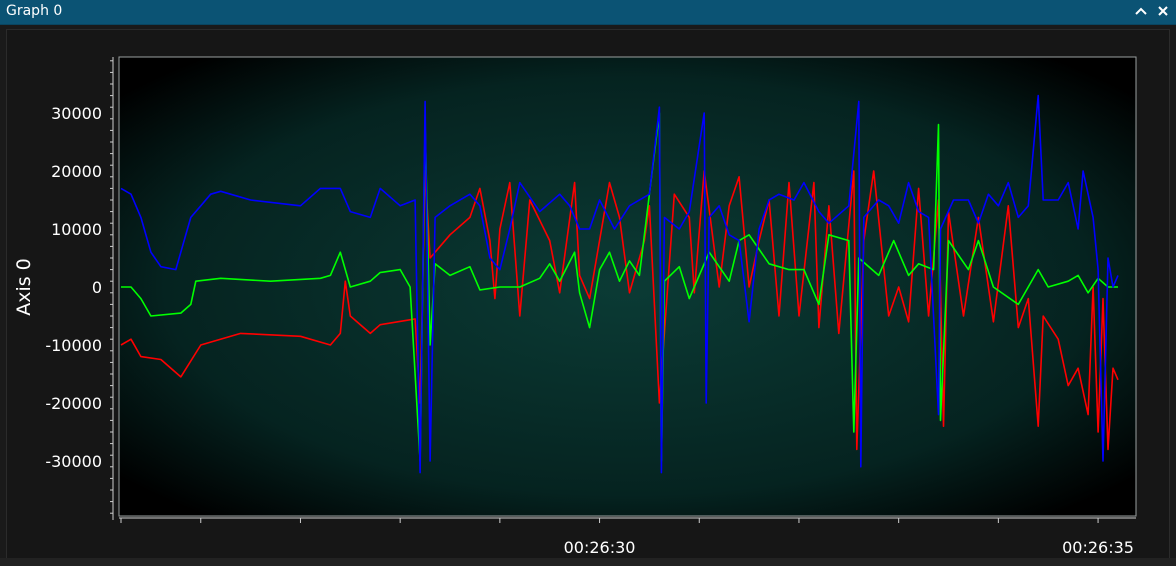 The image size is (1176, 566). What do you see at coordinates (76, 113) in the screenshot?
I see `y-tick-label: 30000` at bounding box center [76, 113].